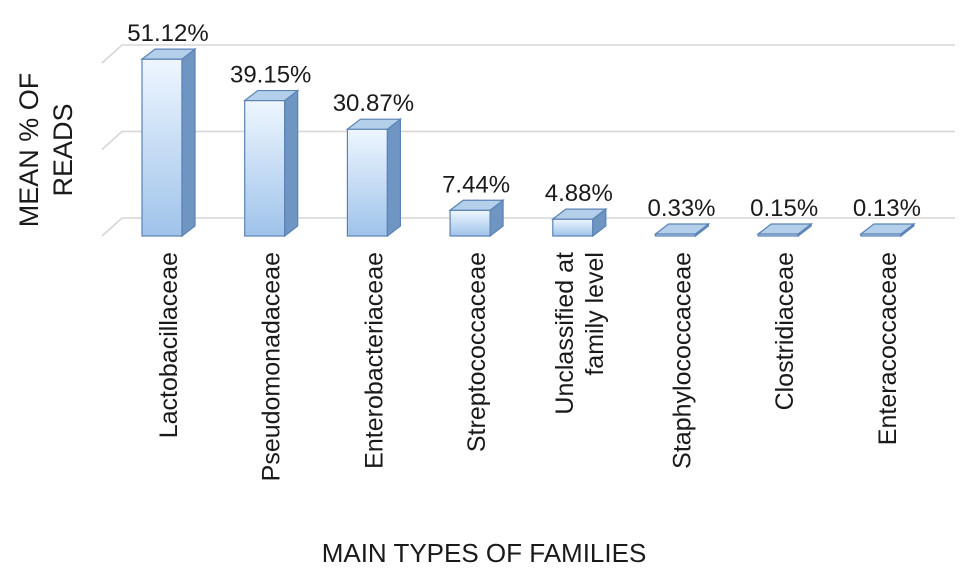 The height and width of the screenshot is (576, 969). Describe the element at coordinates (373, 103) in the screenshot. I see `data-label: 30.87%` at that location.